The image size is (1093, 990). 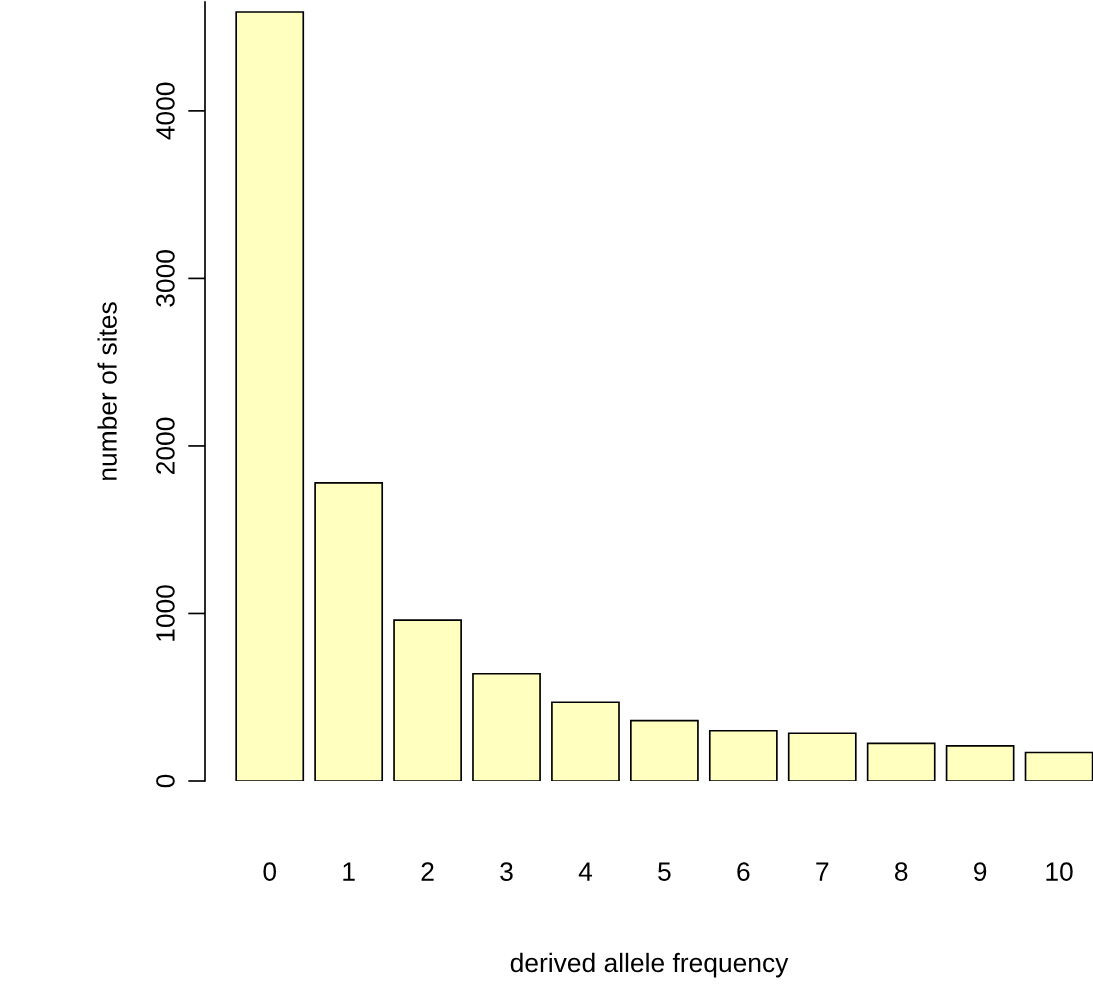 I want to click on x-tick-label: 3, so click(x=506, y=871).